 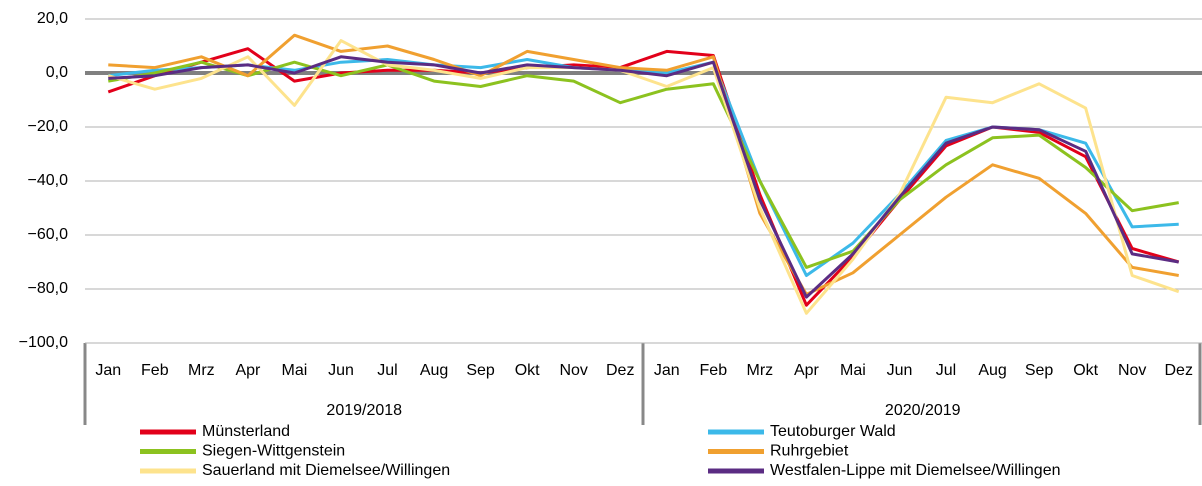 I want to click on legend-label: Münsterland, so click(x=246, y=431).